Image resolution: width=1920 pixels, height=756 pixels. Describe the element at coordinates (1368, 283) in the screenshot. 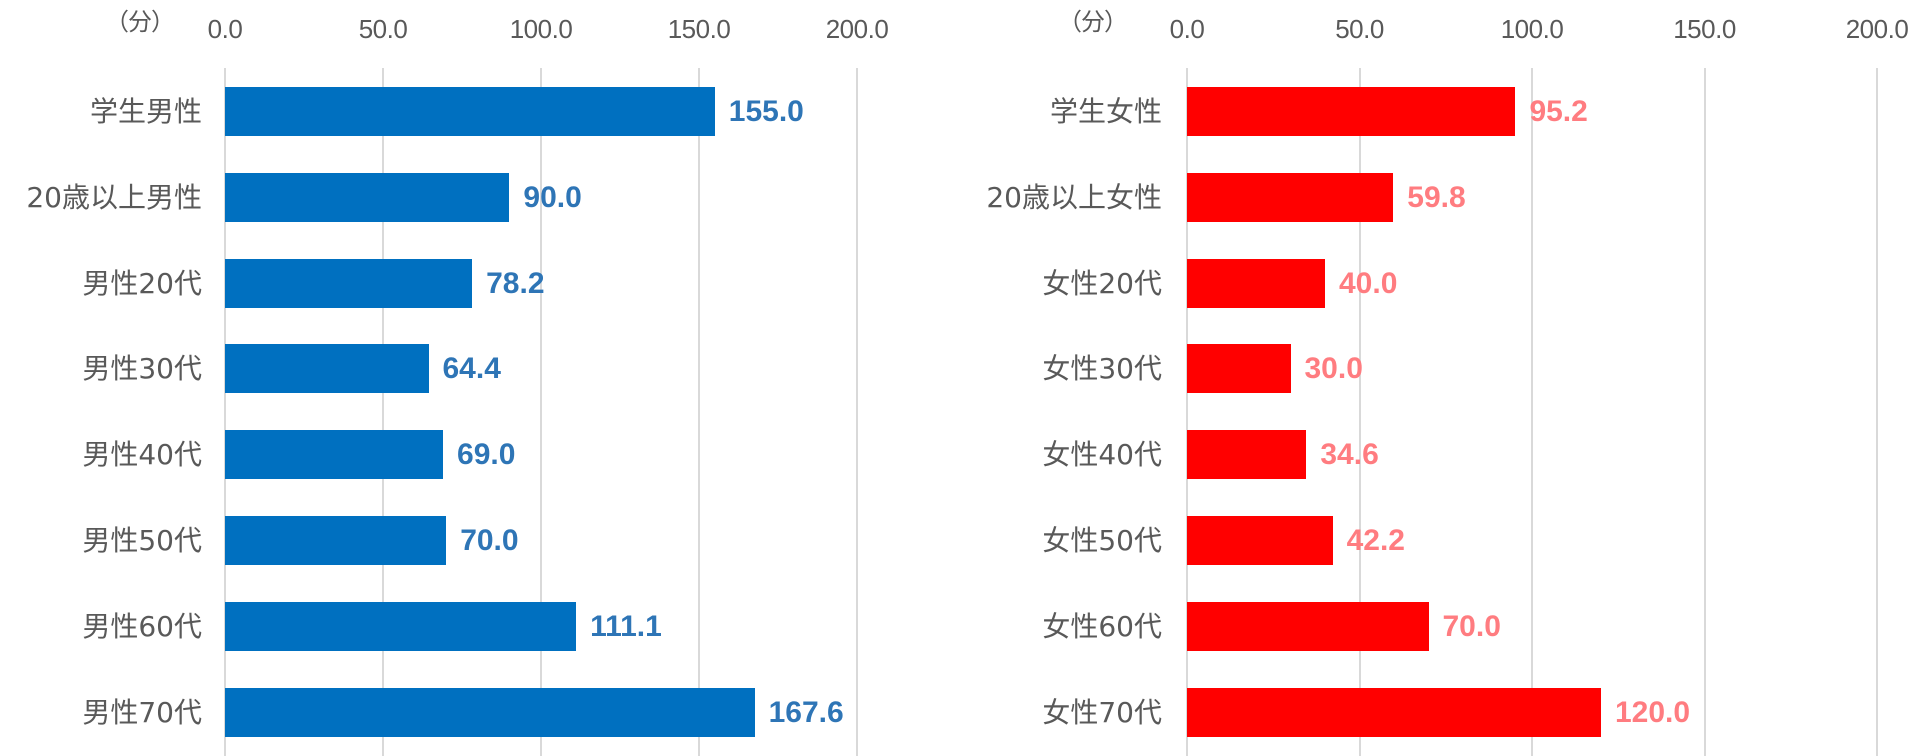

I see `value-label: 40.0` at that location.